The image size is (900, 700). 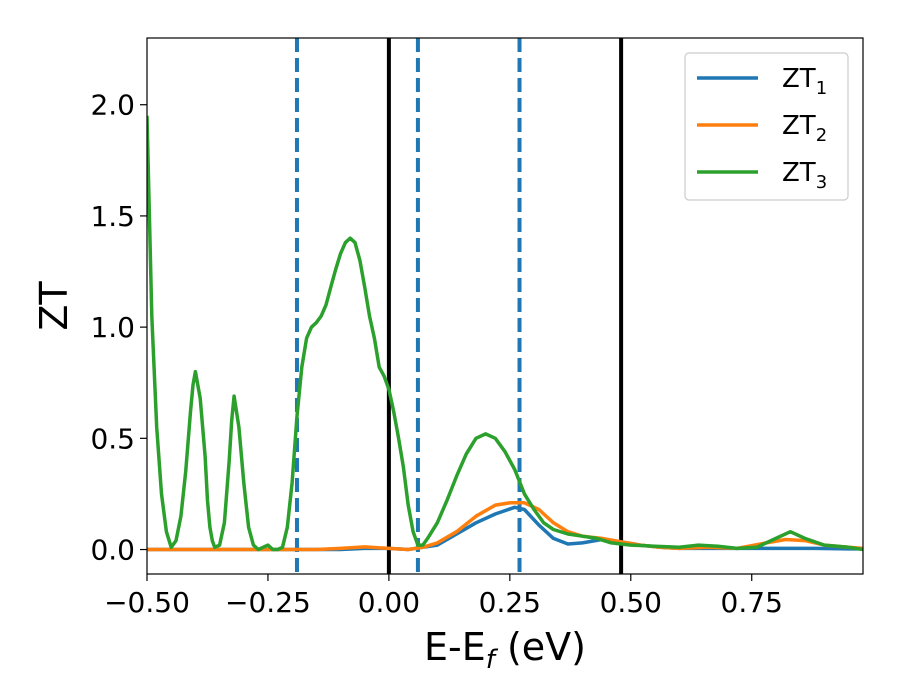 I want to click on x-tick-label: 0.25, so click(x=510, y=602).